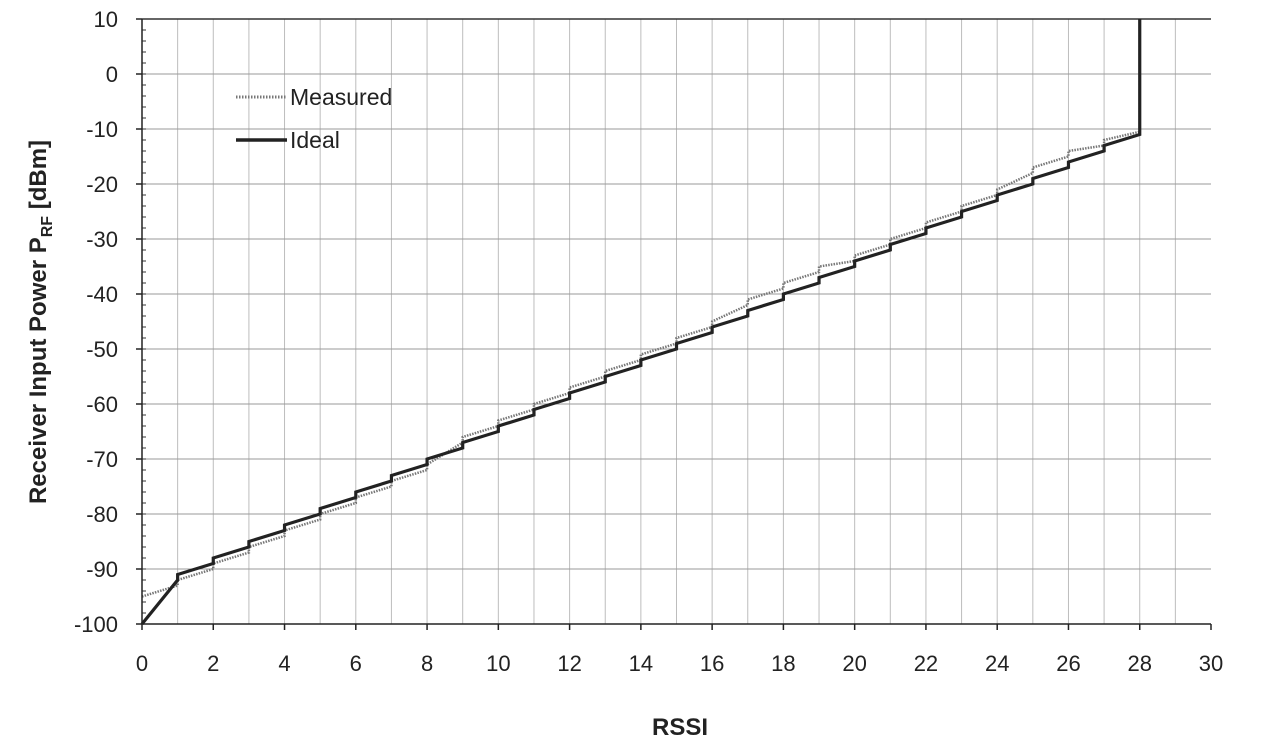  What do you see at coordinates (102, 404) in the screenshot?
I see `y-tick-label: -60` at bounding box center [102, 404].